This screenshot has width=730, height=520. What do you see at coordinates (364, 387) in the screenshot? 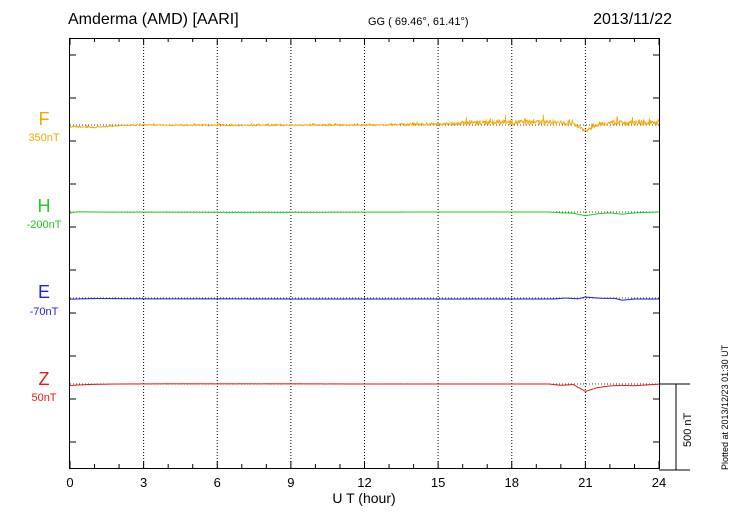
I see `trace-Z` at bounding box center [364, 387].